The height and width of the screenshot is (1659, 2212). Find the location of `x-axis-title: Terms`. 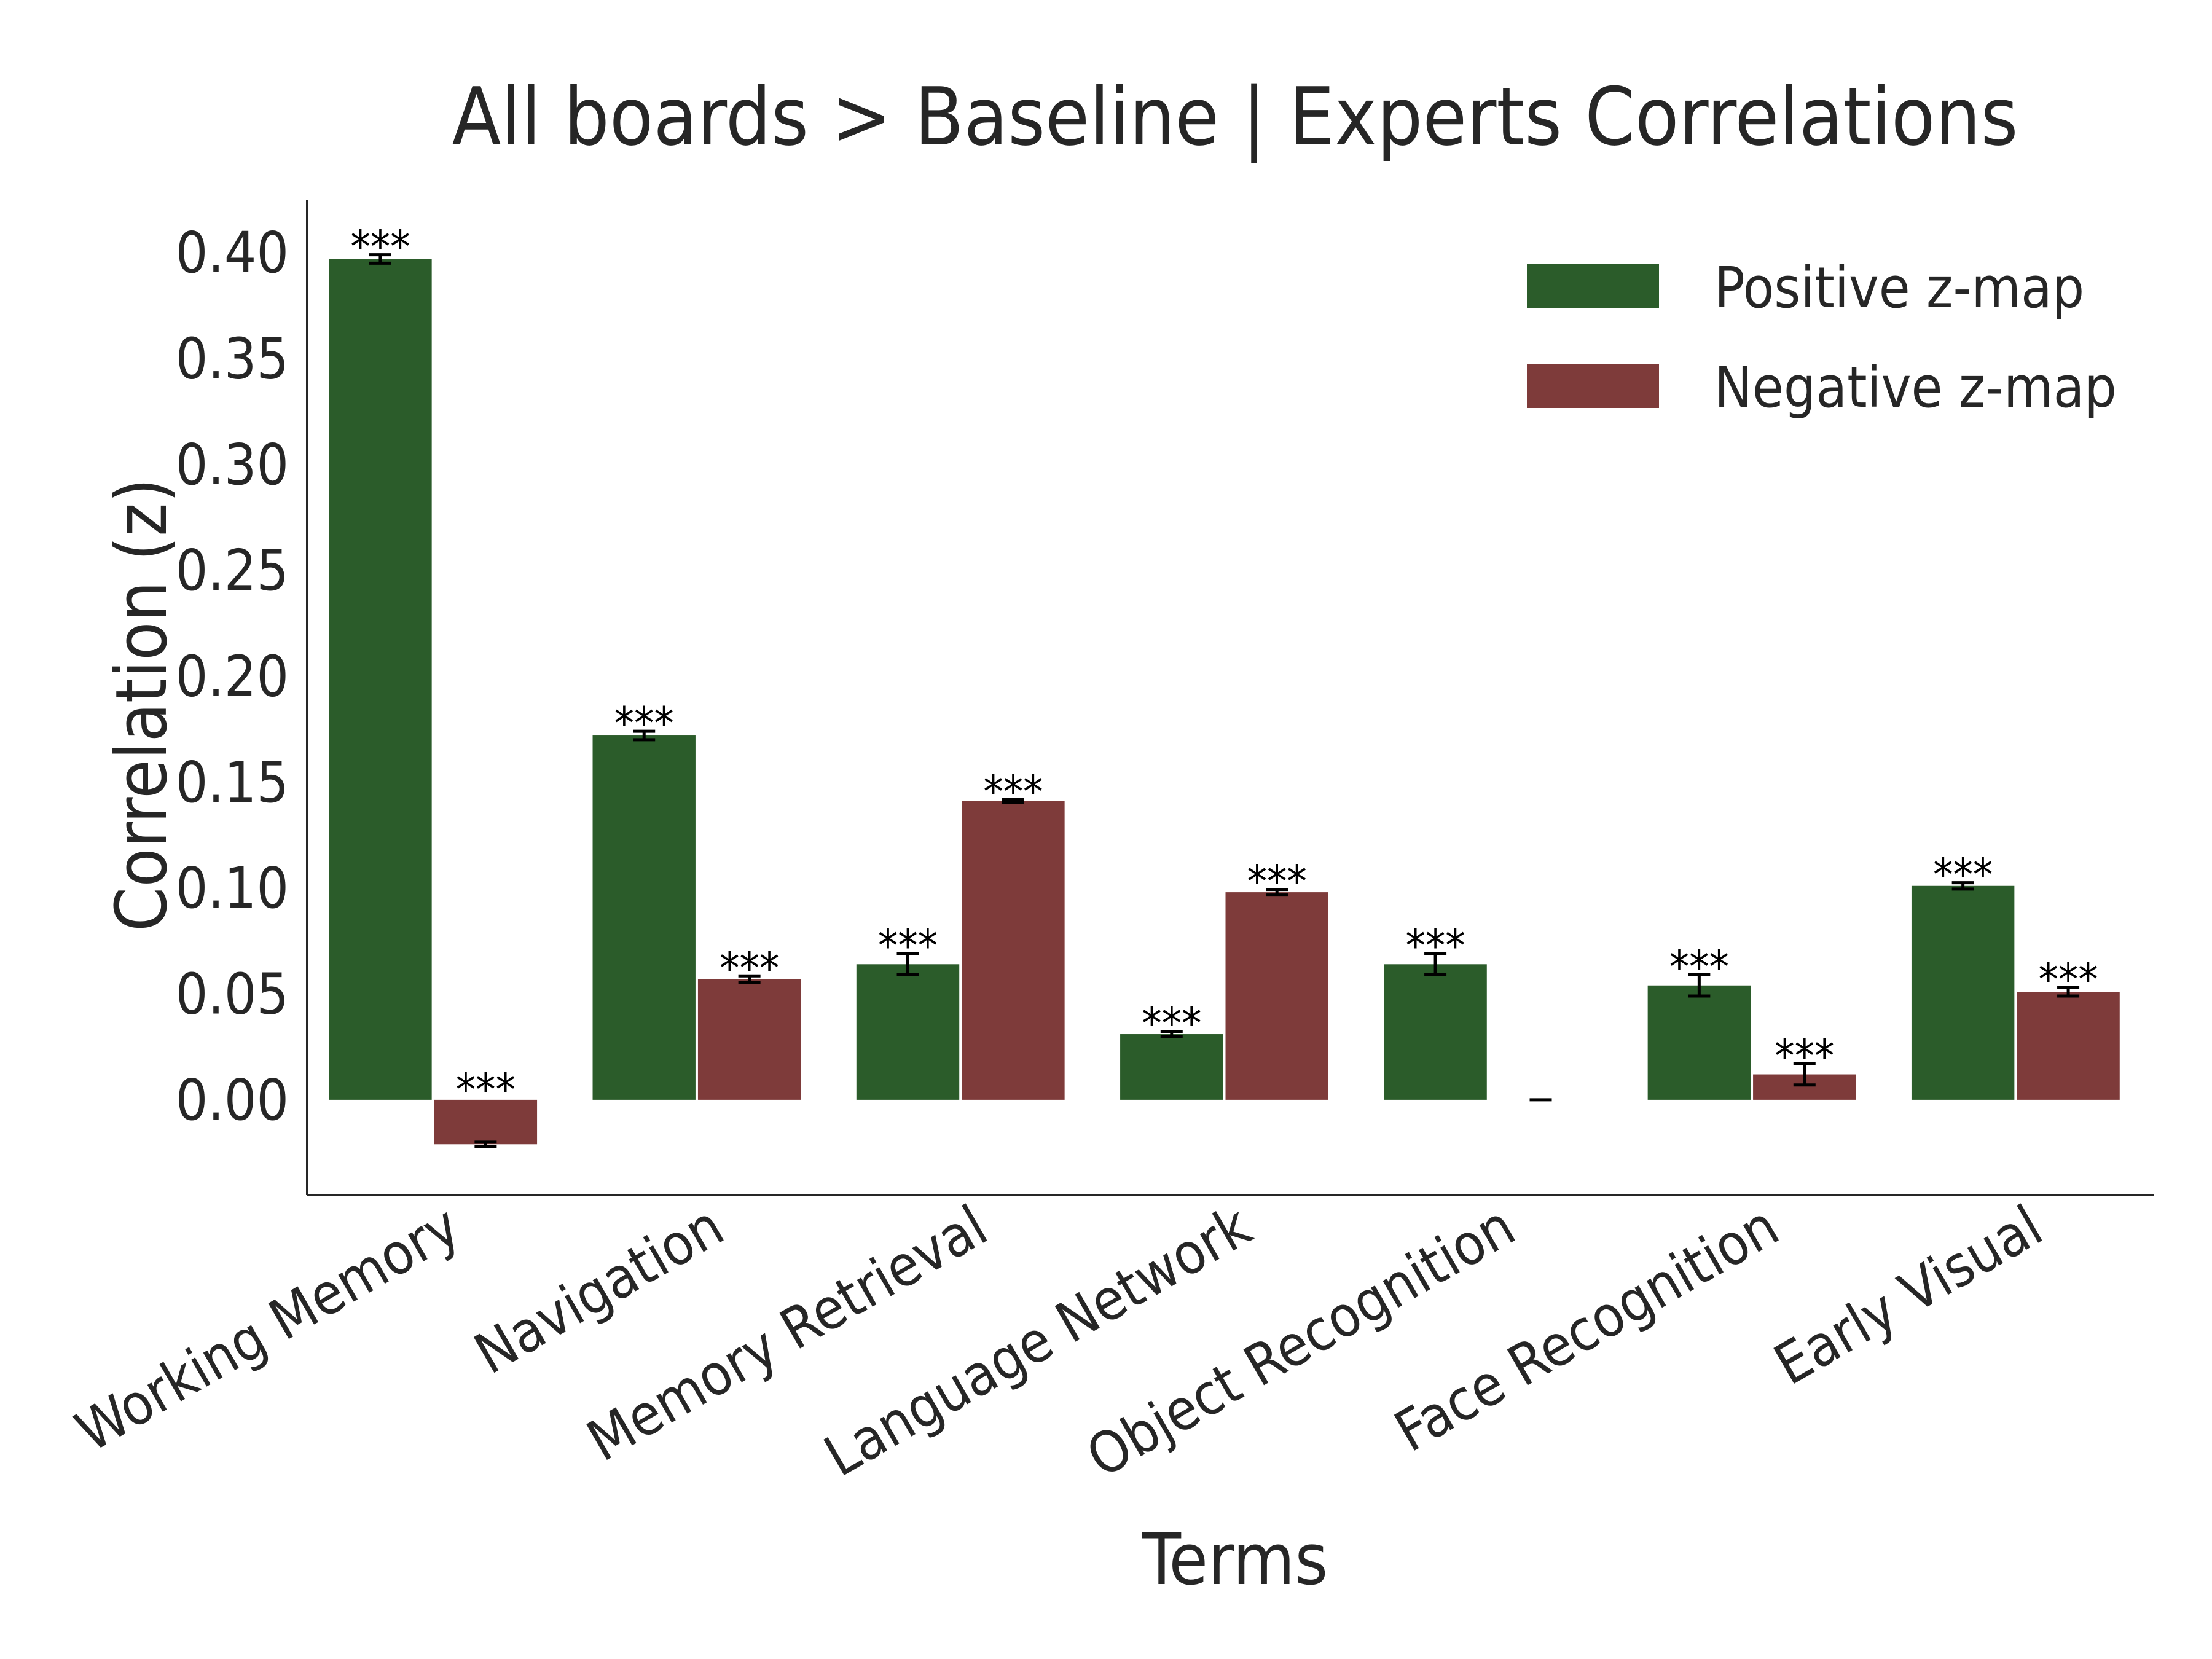

x-axis-title: Terms is located at coordinates (1235, 1560).